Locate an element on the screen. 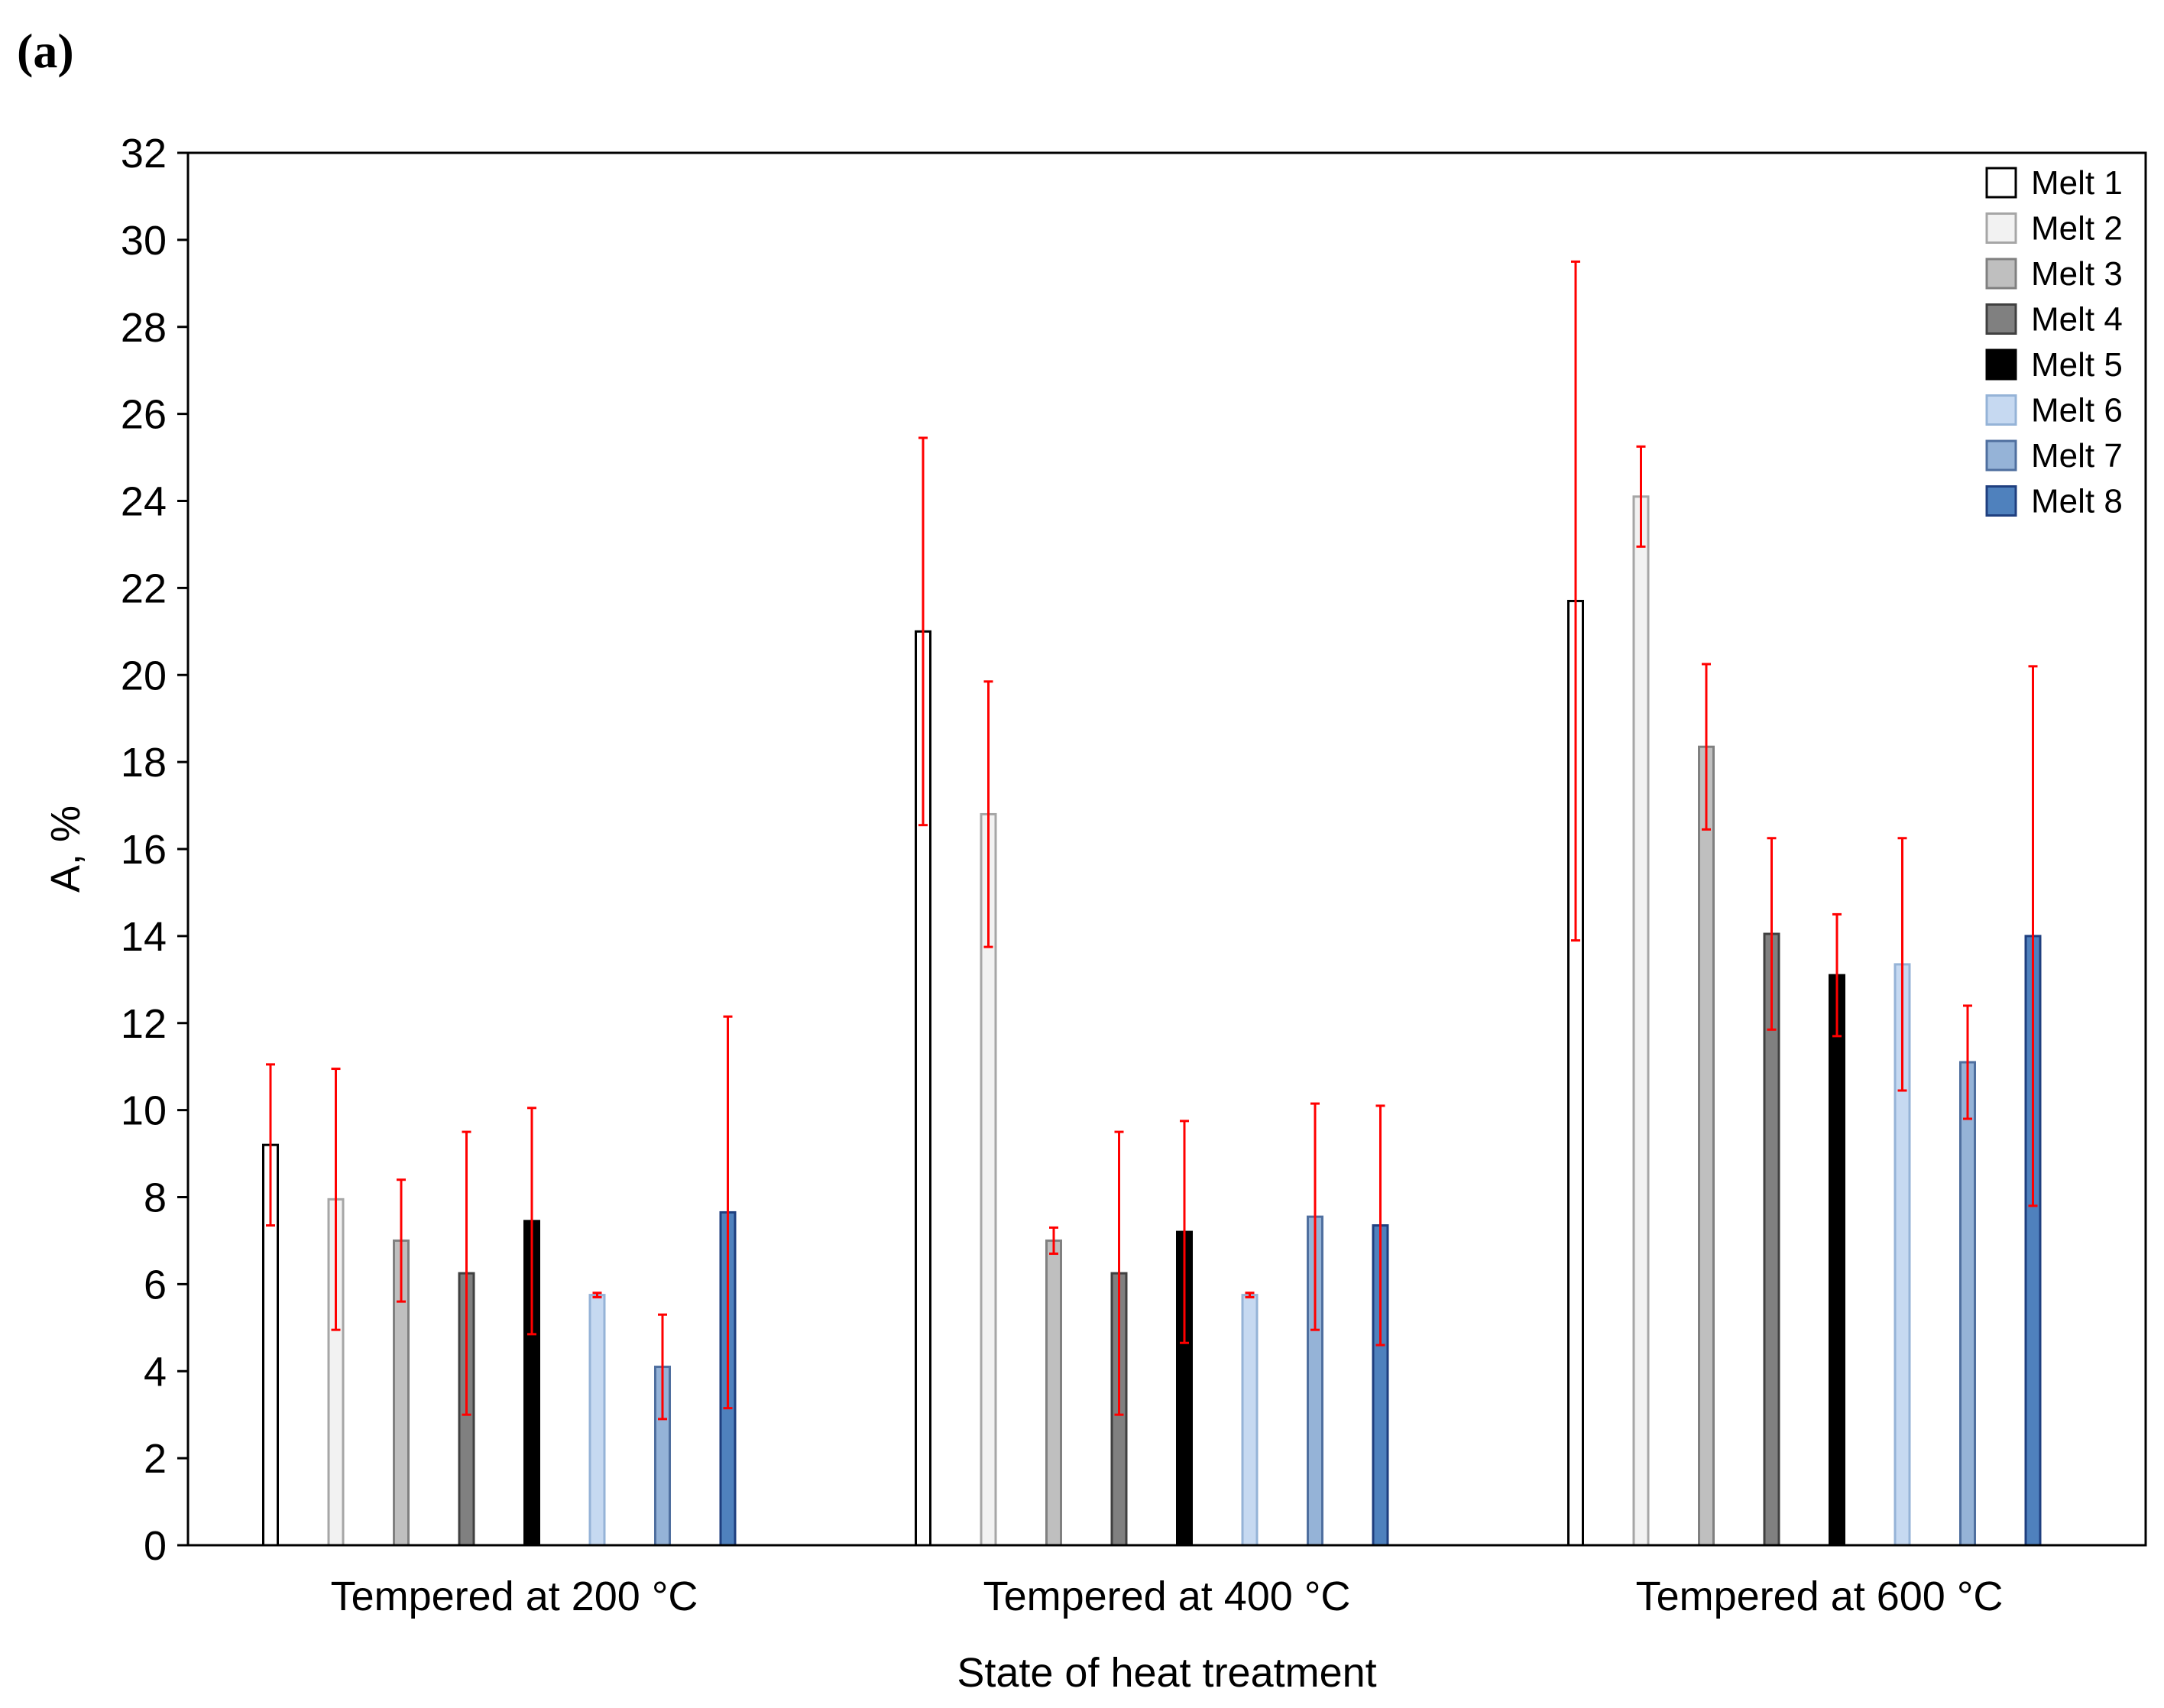 The image size is (2164, 1708). legend-label: Melt 5 is located at coordinates (2077, 365).